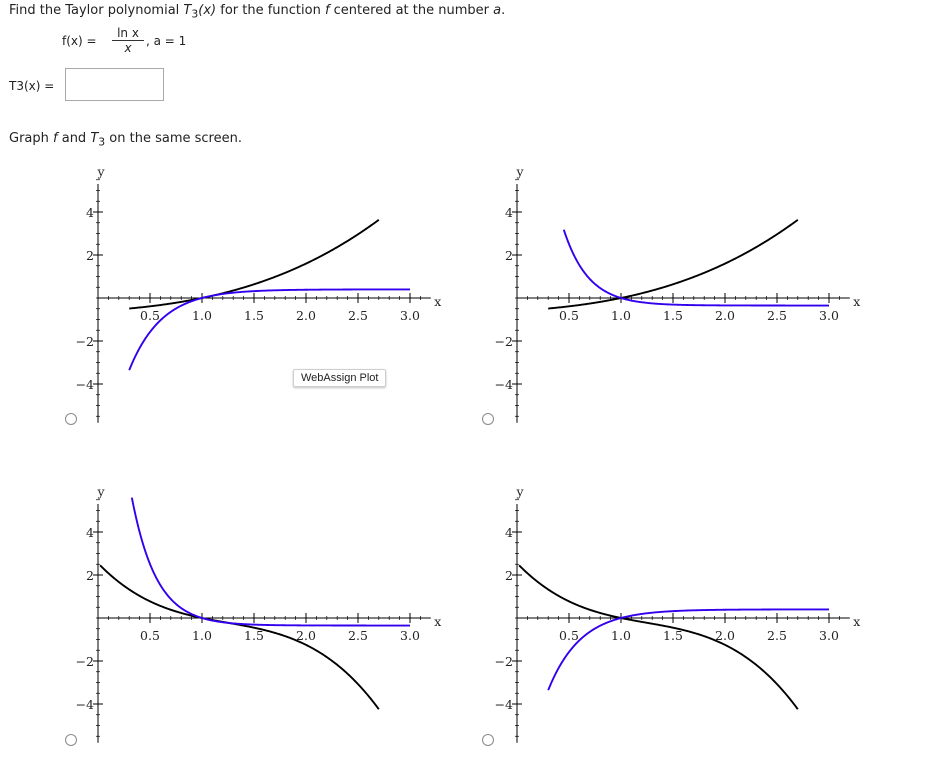 This screenshot has width=938, height=761. Describe the element at coordinates (166, 41) in the screenshot. I see `center-value: , a = 1` at that location.